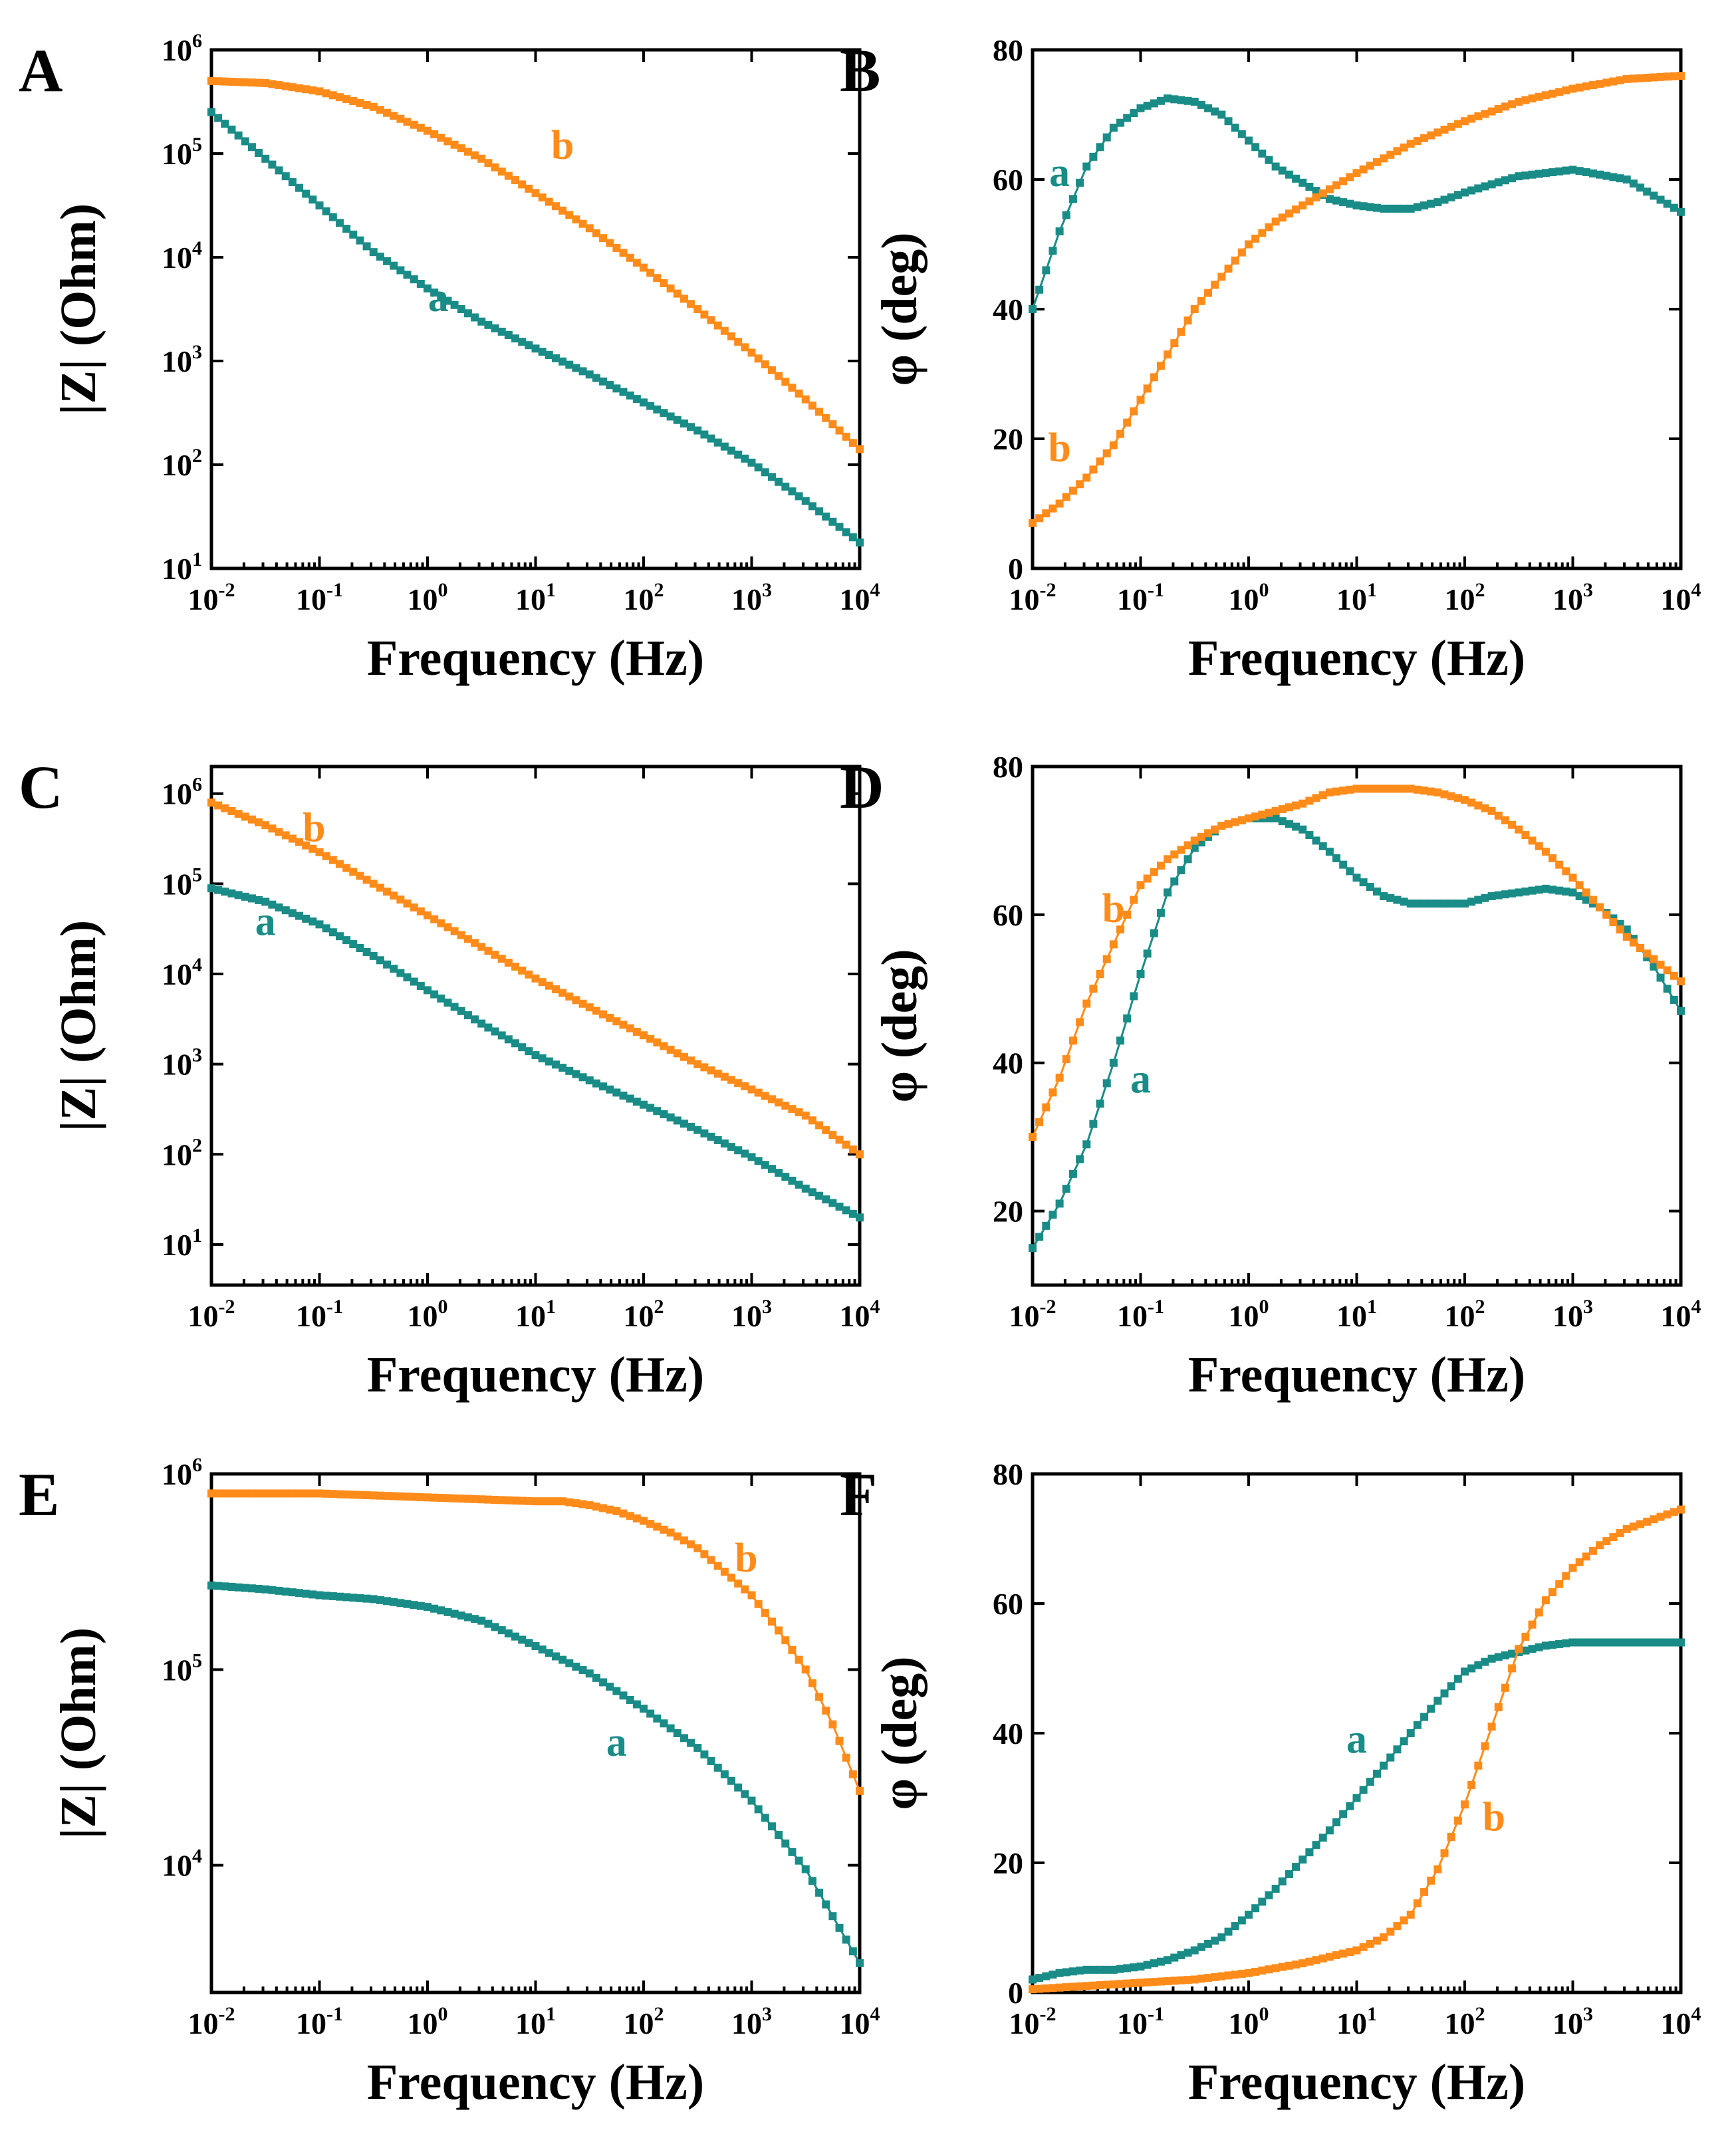 Image resolution: width=1736 pixels, height=2156 pixels. I want to click on y-tick-label: 104, so click(182, 1865).